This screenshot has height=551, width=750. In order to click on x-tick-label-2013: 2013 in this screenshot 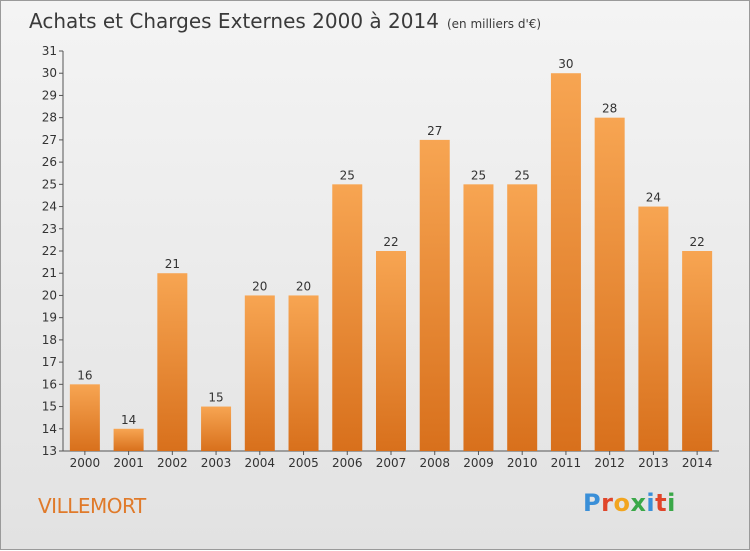, I will do `click(653, 463)`.